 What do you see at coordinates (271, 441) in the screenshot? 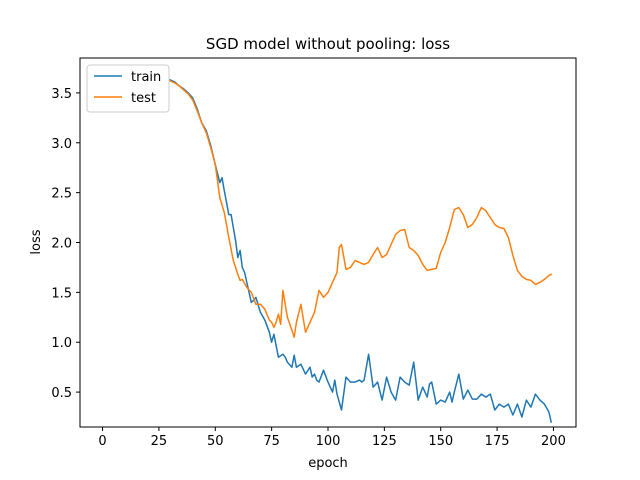
I see `x-tick-label: 75` at bounding box center [271, 441].